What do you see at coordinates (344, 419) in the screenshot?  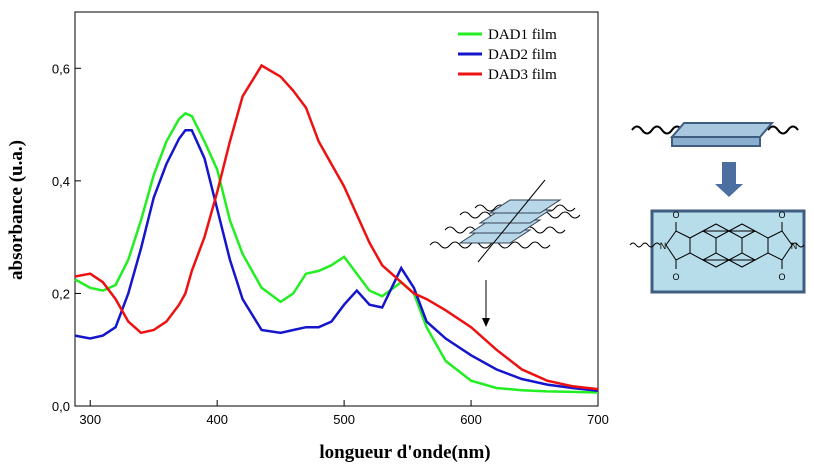 I see `x-tick-label: 500` at bounding box center [344, 419].